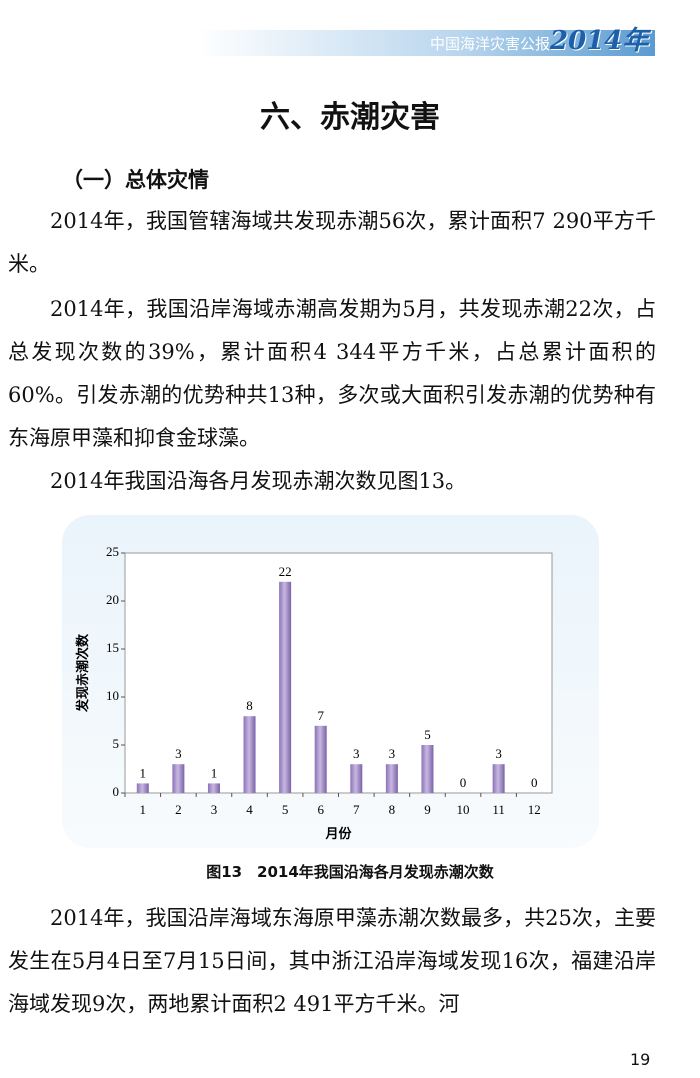 The height and width of the screenshot is (1078, 700). What do you see at coordinates (116, 791) in the screenshot?
I see `y-tick-label: 0` at bounding box center [116, 791].